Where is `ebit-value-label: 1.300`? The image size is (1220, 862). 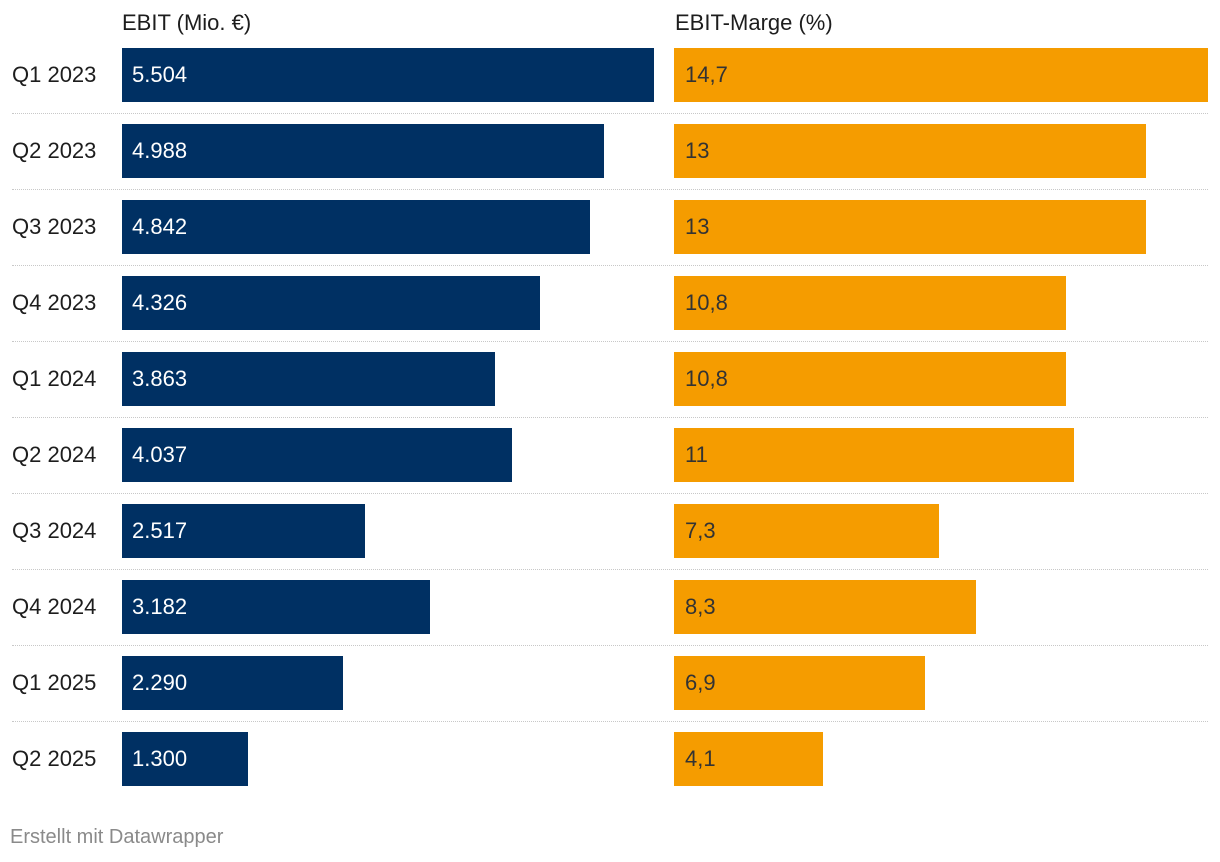
ebit-value-label: 1.300 is located at coordinates (160, 758).